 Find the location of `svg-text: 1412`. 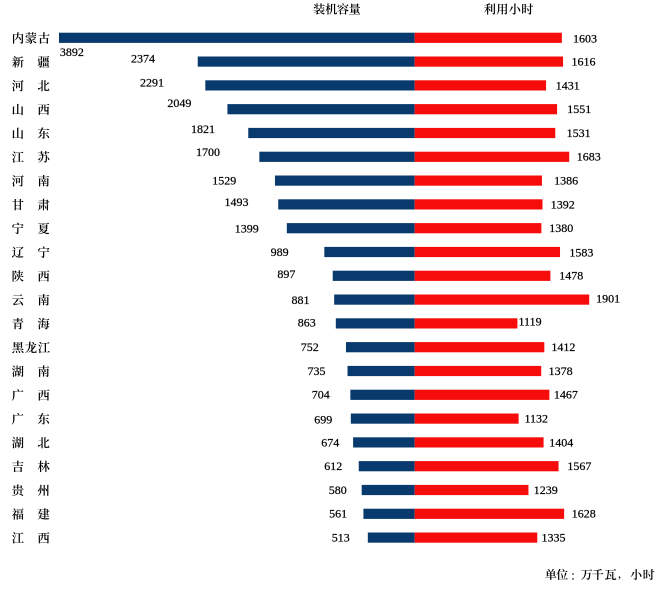

svg-text: 1412 is located at coordinates (563, 347).